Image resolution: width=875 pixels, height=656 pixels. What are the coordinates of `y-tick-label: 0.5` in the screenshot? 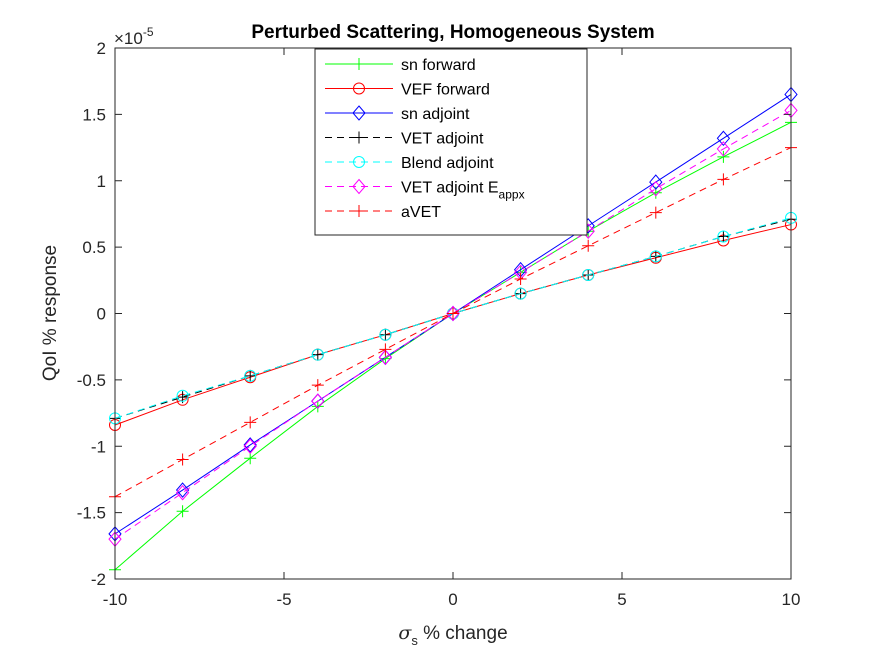 It's located at (94, 247).